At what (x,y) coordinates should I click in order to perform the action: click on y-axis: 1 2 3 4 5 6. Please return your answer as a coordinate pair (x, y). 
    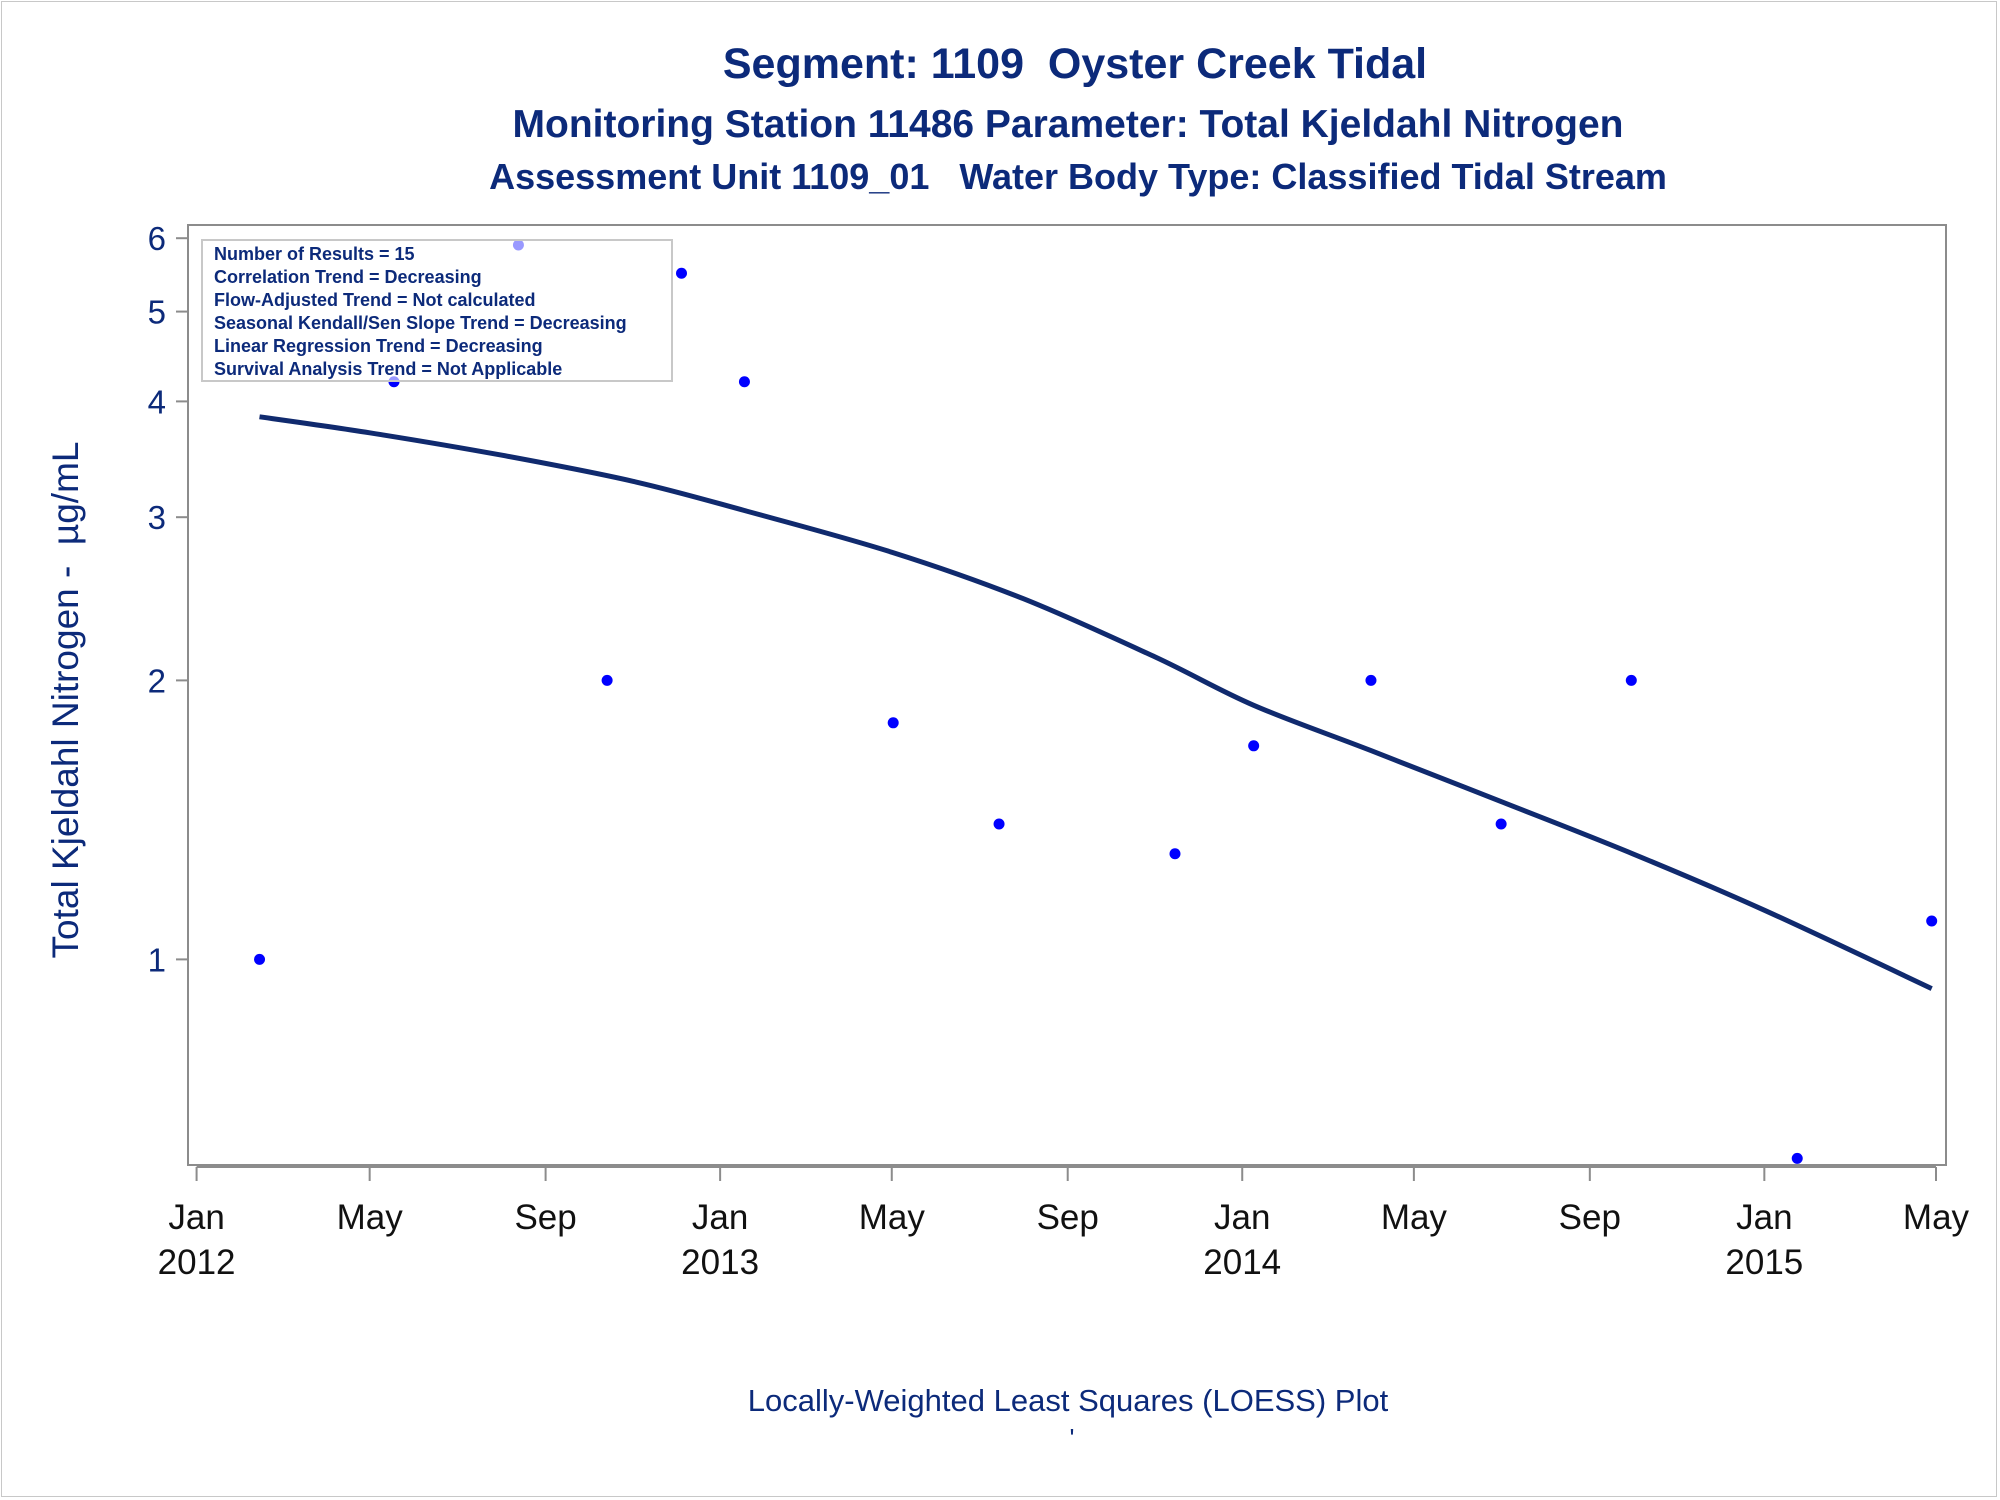
    Looking at the image, I should click on (168, 599).